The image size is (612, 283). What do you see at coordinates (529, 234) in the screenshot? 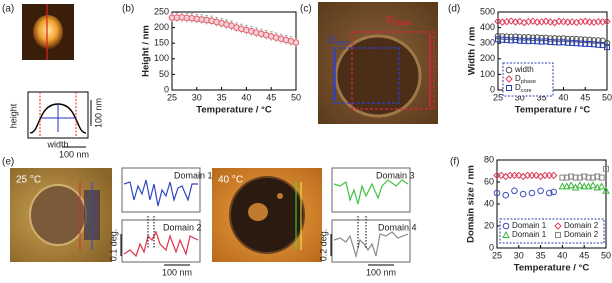
I see `legend-label: Domain 1` at bounding box center [529, 234].